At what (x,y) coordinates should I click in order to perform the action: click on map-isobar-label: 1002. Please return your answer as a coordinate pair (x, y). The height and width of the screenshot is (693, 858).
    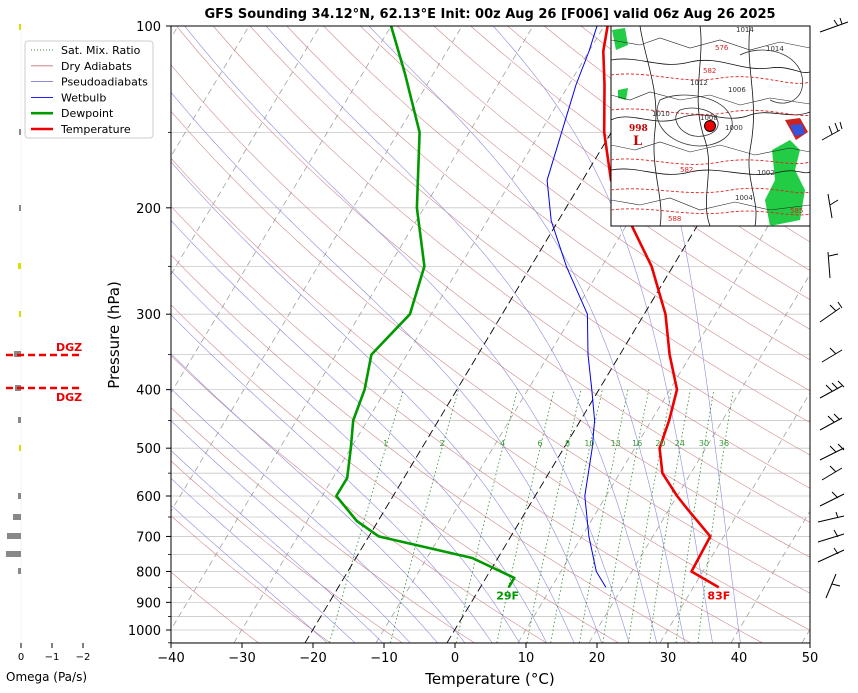
    Looking at the image, I should click on (766, 173).